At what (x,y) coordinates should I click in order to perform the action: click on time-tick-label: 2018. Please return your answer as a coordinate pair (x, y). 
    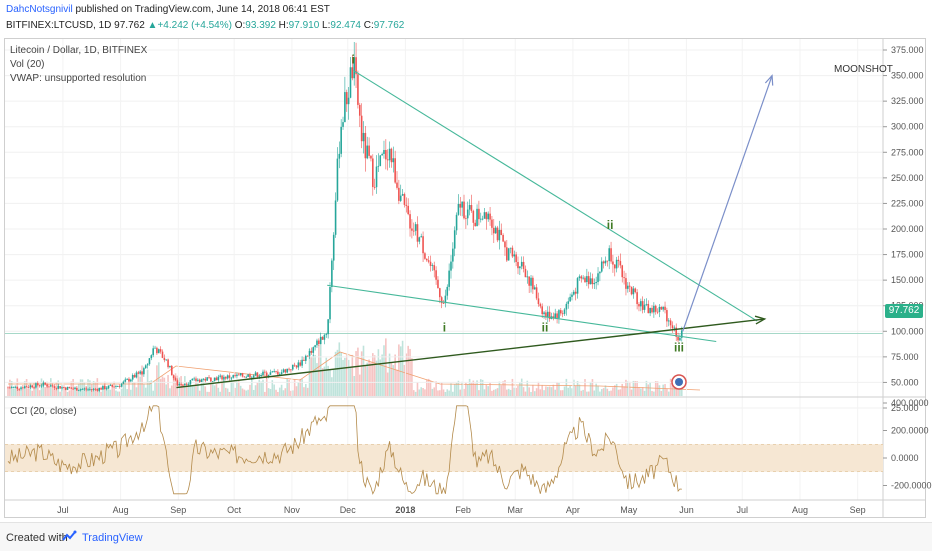
    Looking at the image, I should click on (405, 510).